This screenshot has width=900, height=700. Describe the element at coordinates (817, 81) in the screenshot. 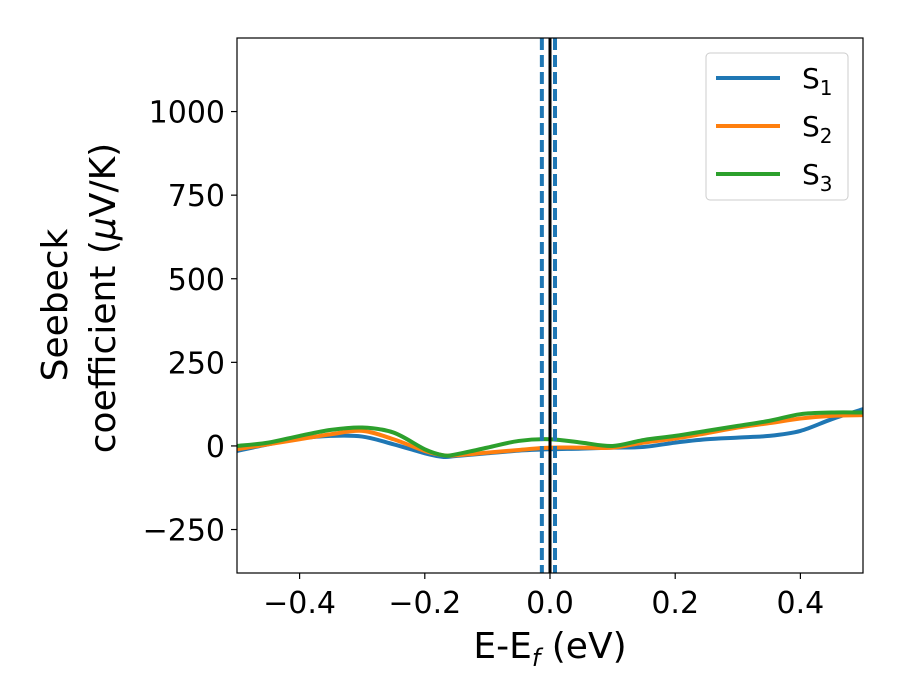

I see `legend-label-s1: S1` at that location.